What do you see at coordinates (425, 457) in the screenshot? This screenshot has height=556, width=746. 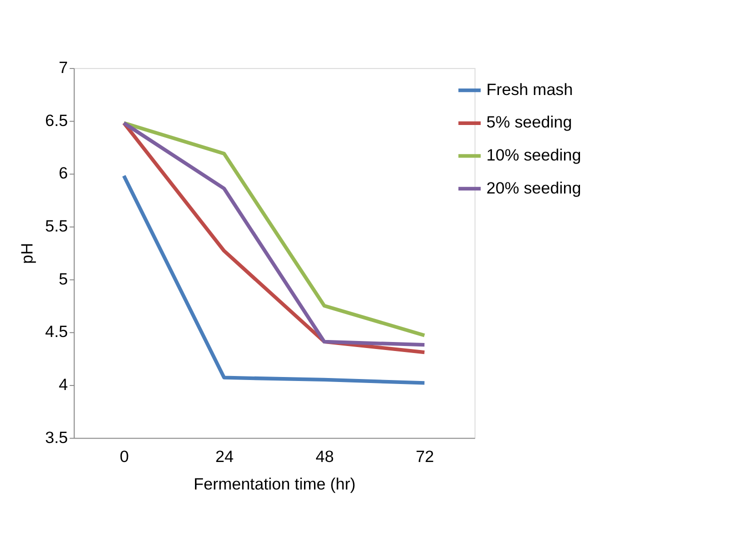 I see `x-tick-label: 72` at bounding box center [425, 457].